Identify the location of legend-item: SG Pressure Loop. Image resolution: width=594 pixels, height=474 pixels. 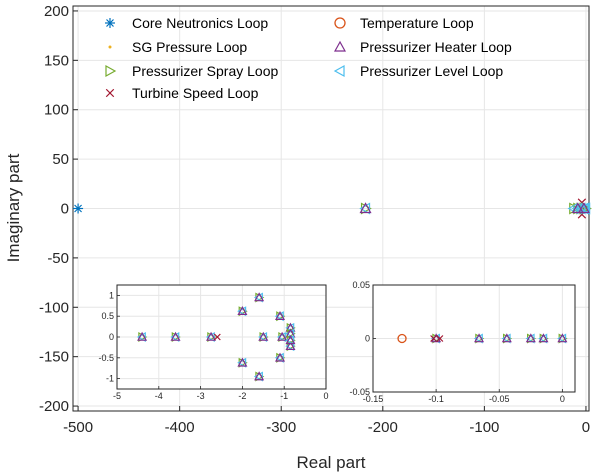
(177, 47).